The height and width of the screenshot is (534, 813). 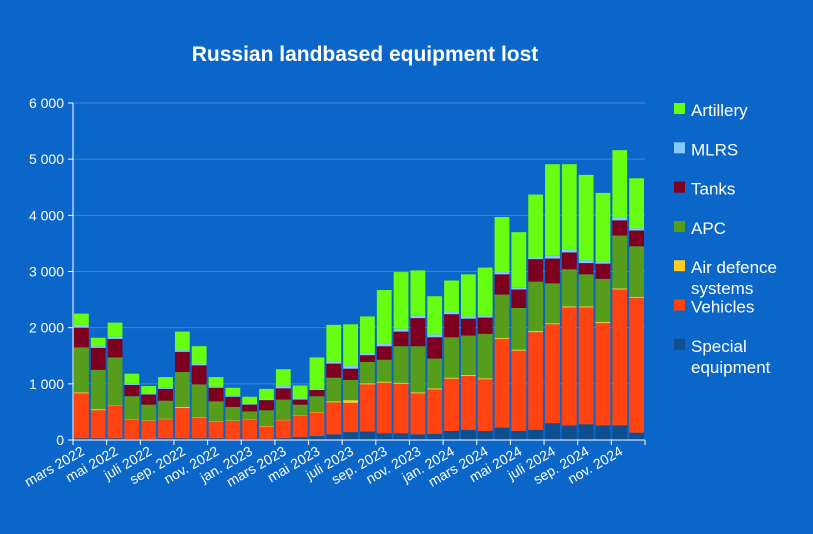 What do you see at coordinates (714, 149) in the screenshot?
I see `legend-label: MLRS` at bounding box center [714, 149].